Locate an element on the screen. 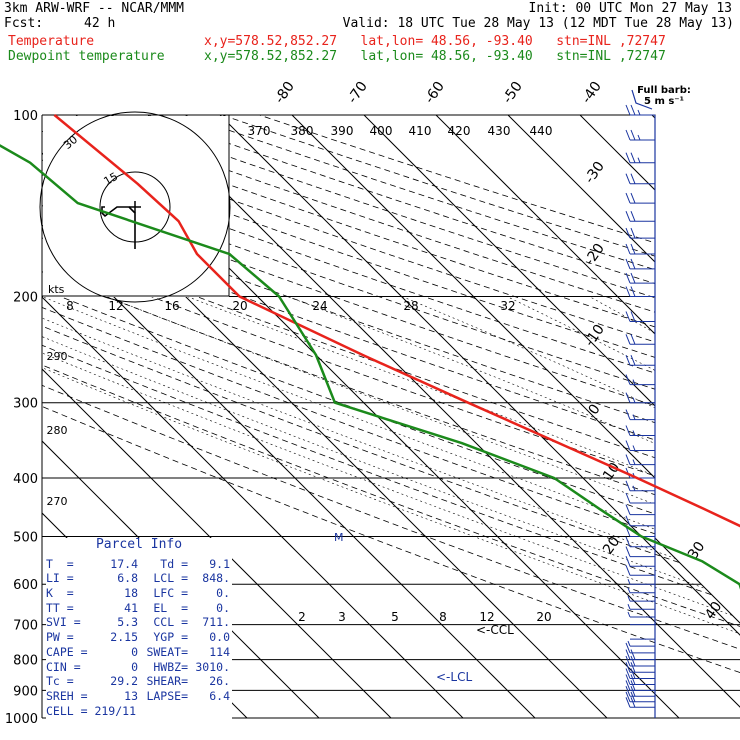 Image resolution: width=740 pixels, height=740 pixels. model-title: 3km ARW-WRF -- NCAR/MMM is located at coordinates (94, 8).